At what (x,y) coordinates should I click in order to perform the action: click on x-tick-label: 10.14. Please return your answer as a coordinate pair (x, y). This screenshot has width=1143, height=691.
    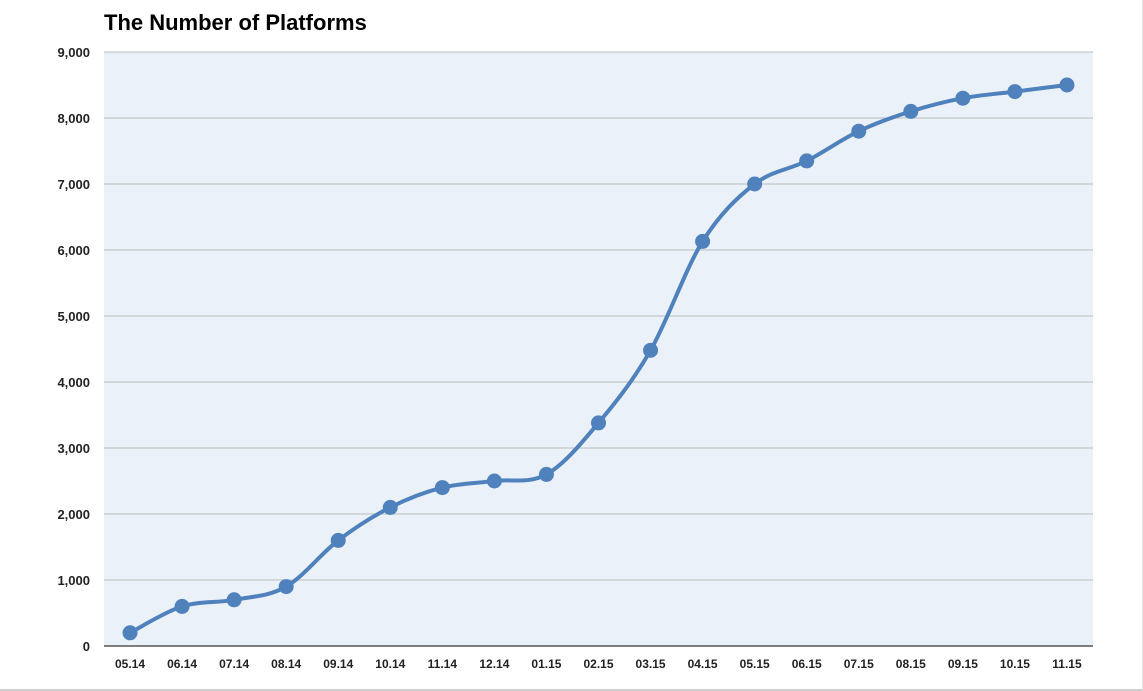
    Looking at the image, I should click on (390, 664).